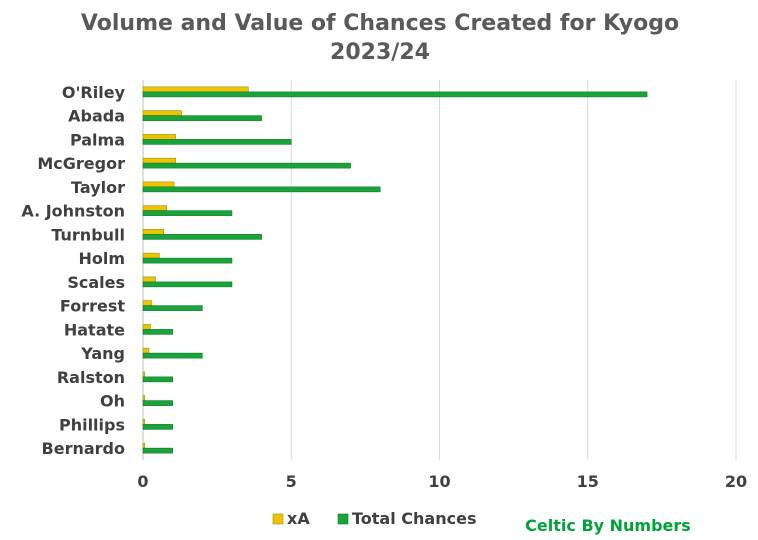 Image resolution: width=758 pixels, height=540 pixels. What do you see at coordinates (96, 282) in the screenshot?
I see `category-label: Scales` at bounding box center [96, 282].